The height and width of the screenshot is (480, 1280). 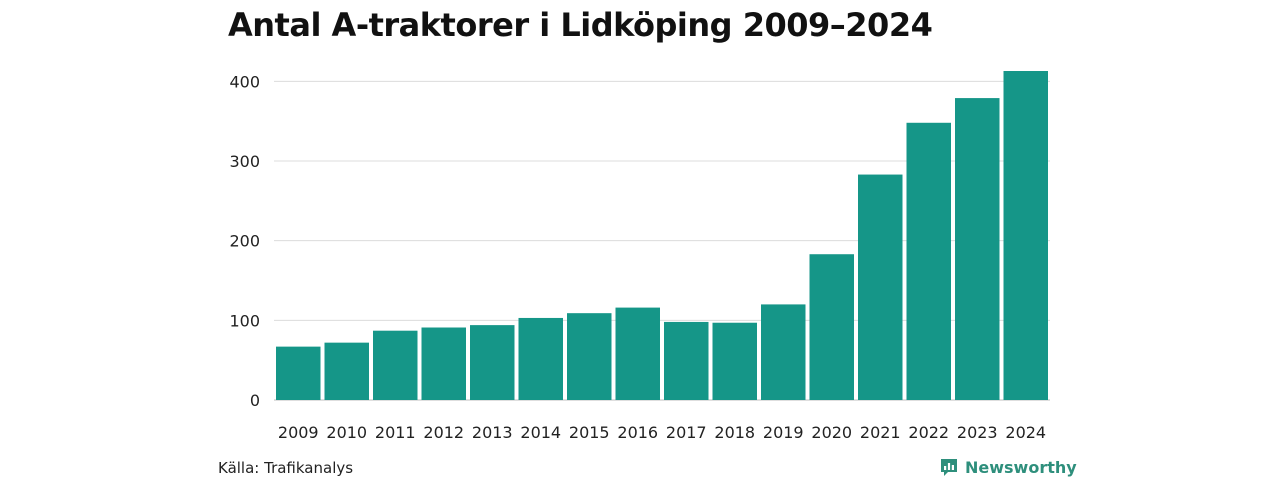 I want to click on bar-2015, so click(x=589, y=356).